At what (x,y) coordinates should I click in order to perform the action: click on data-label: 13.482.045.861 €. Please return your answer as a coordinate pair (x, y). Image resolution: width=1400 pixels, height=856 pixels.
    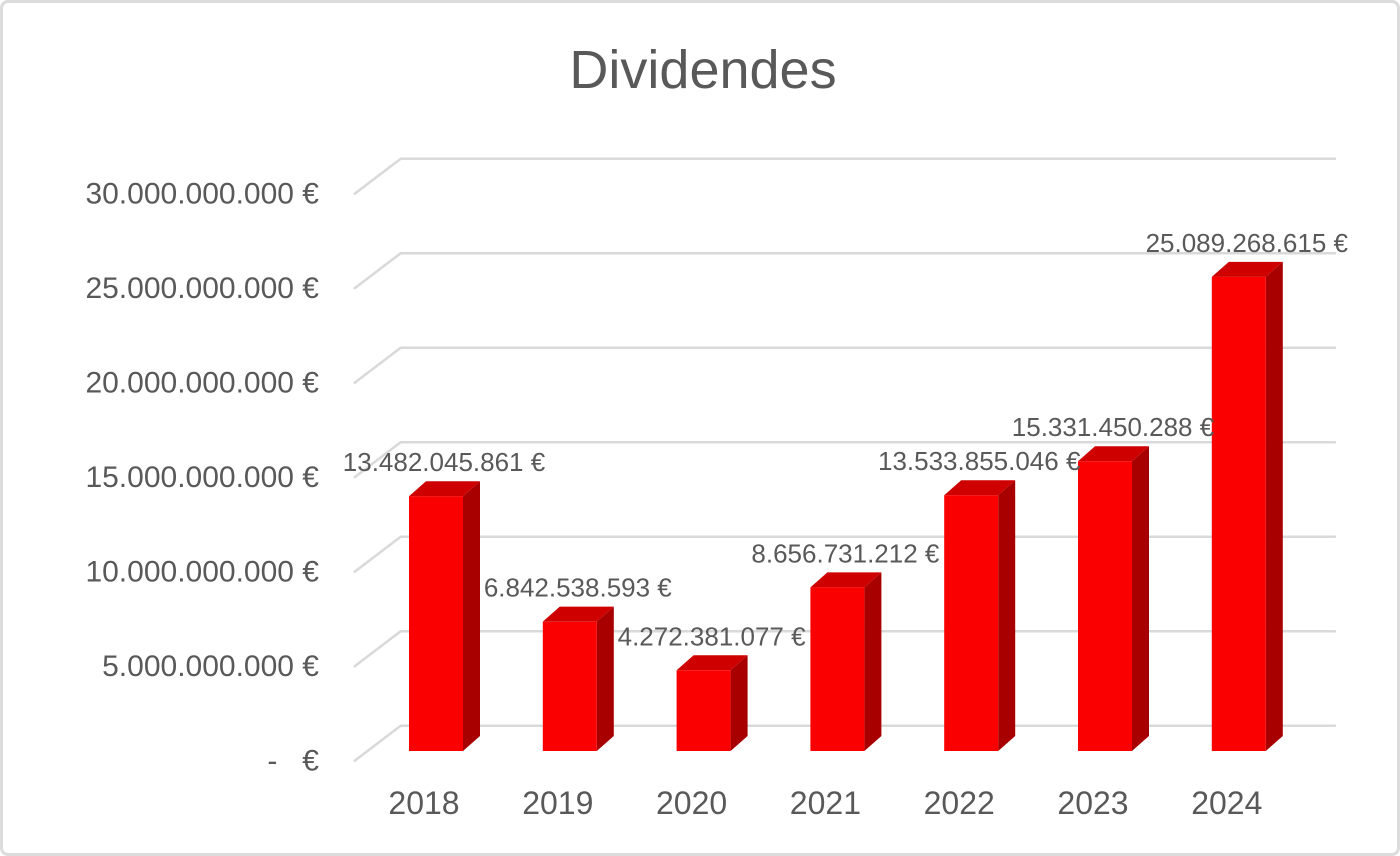
    Looking at the image, I should click on (444, 462).